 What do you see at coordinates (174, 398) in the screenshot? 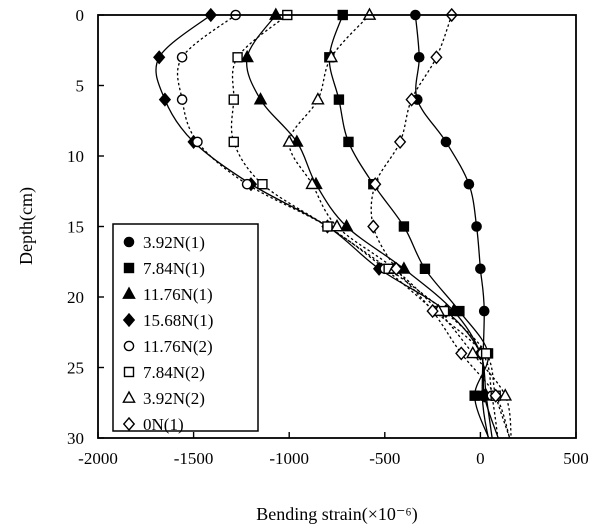
I see `legend-label: 3.92N(2)` at bounding box center [174, 398].